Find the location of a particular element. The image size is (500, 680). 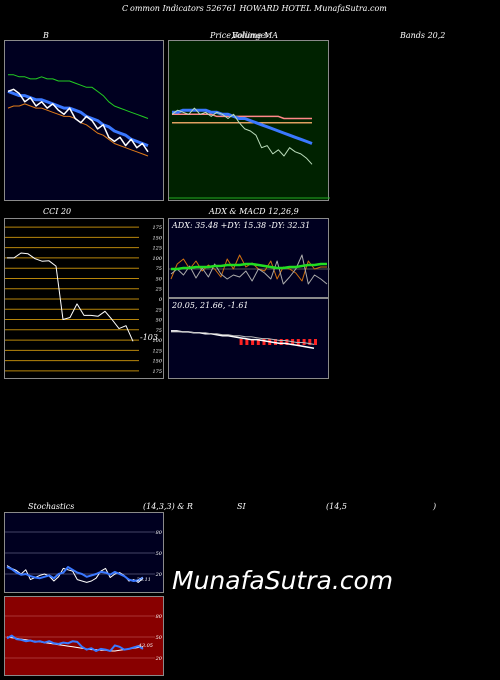

ma-label: MA is located at coordinates (271, 35).